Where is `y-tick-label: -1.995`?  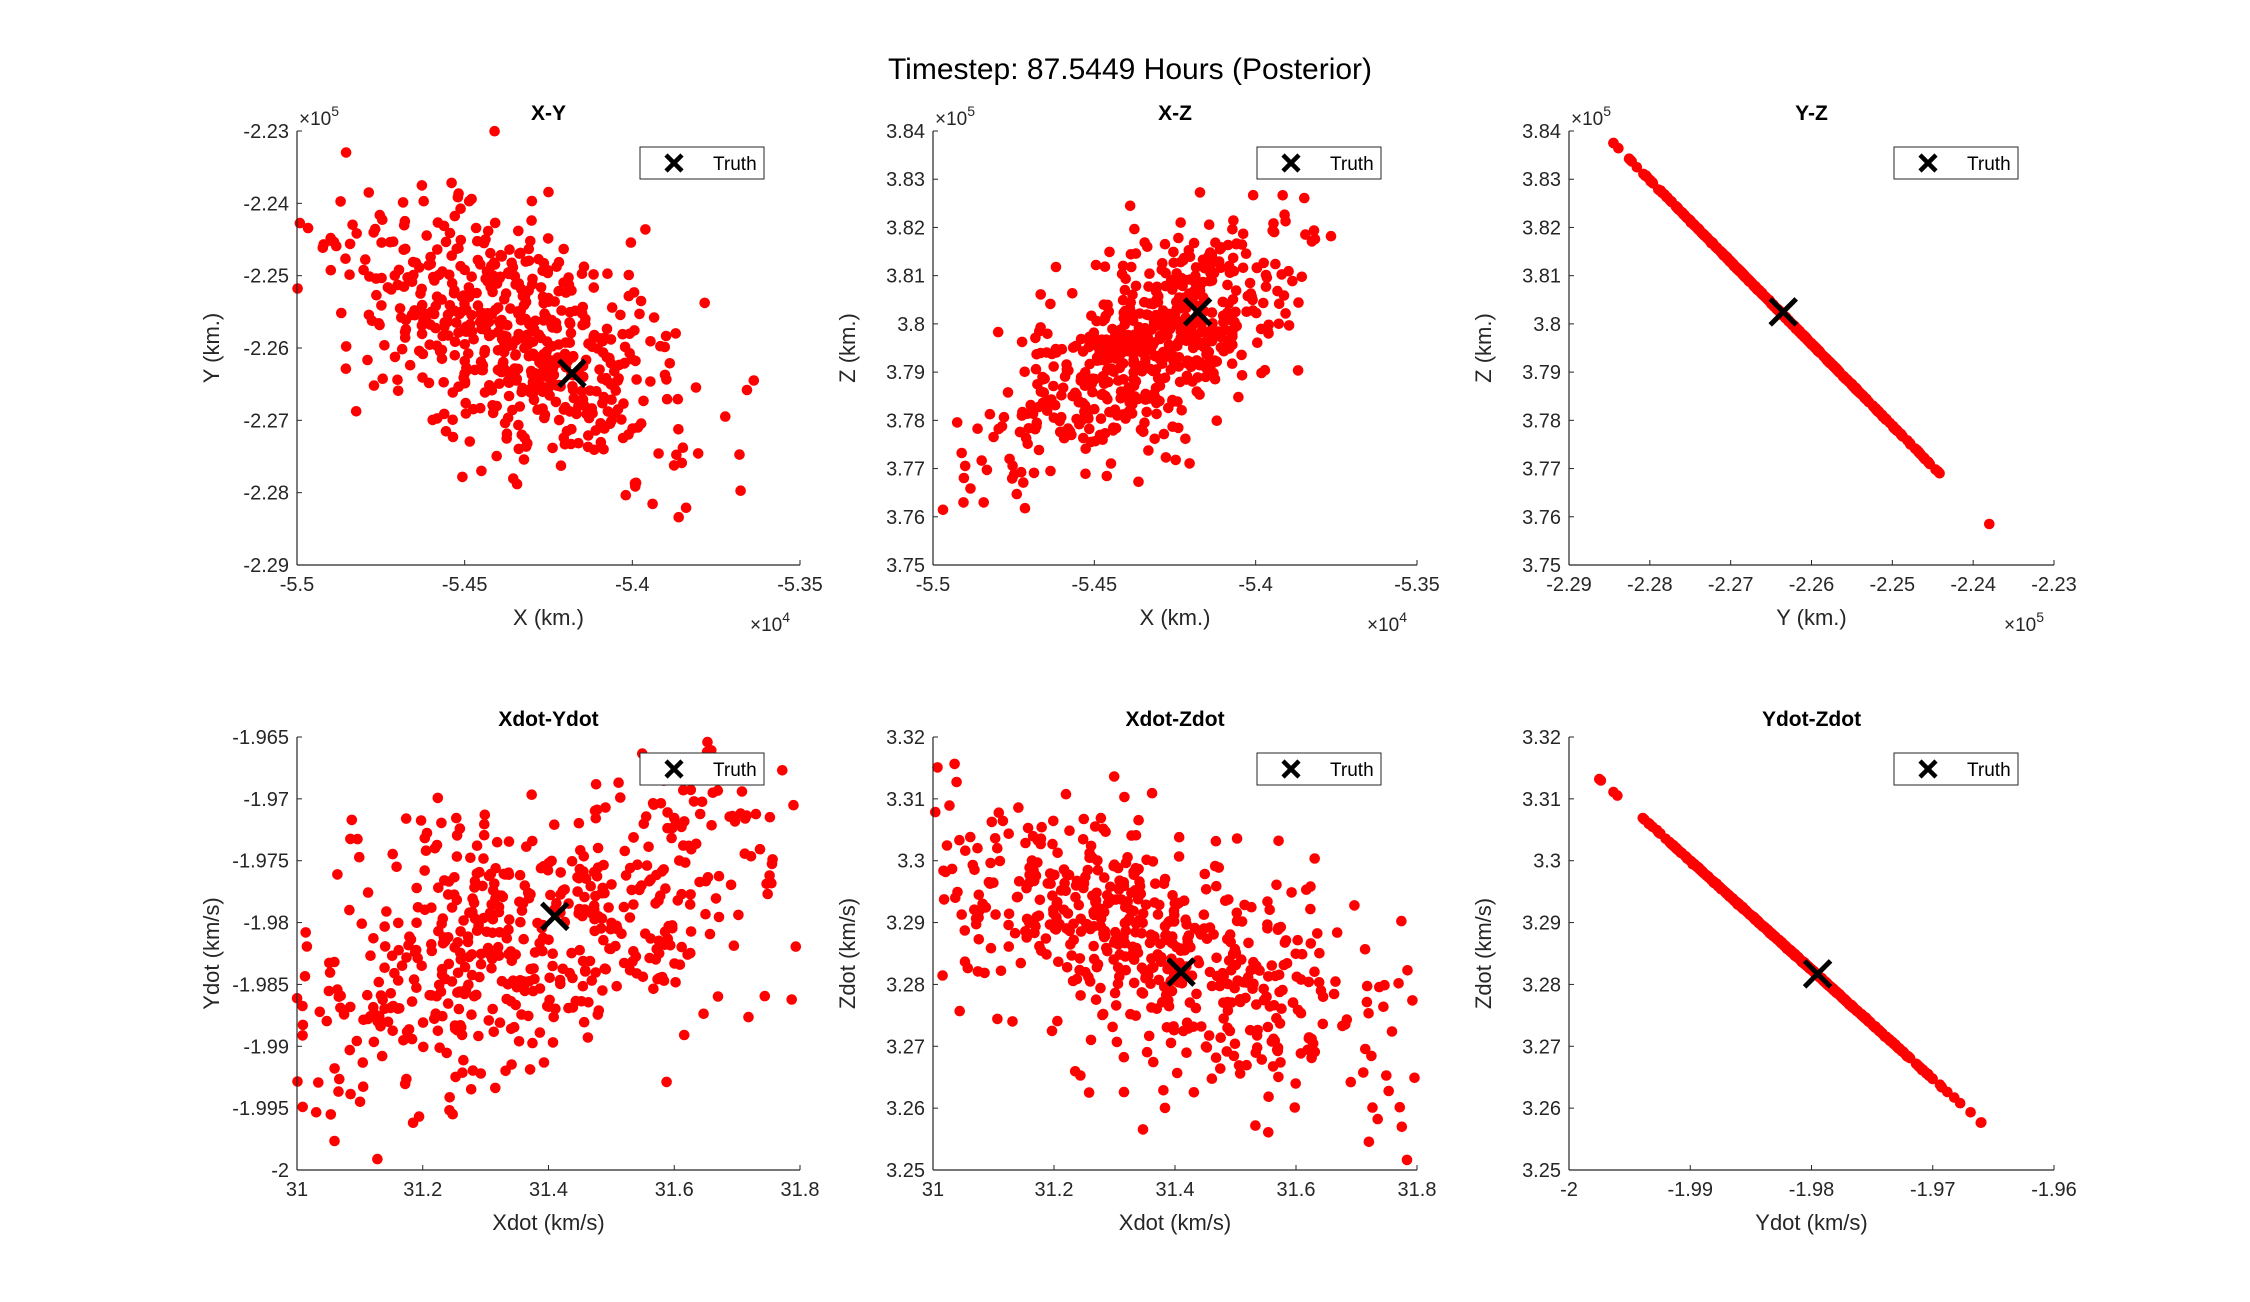
y-tick-label: -1.995 is located at coordinates (260, 1109).